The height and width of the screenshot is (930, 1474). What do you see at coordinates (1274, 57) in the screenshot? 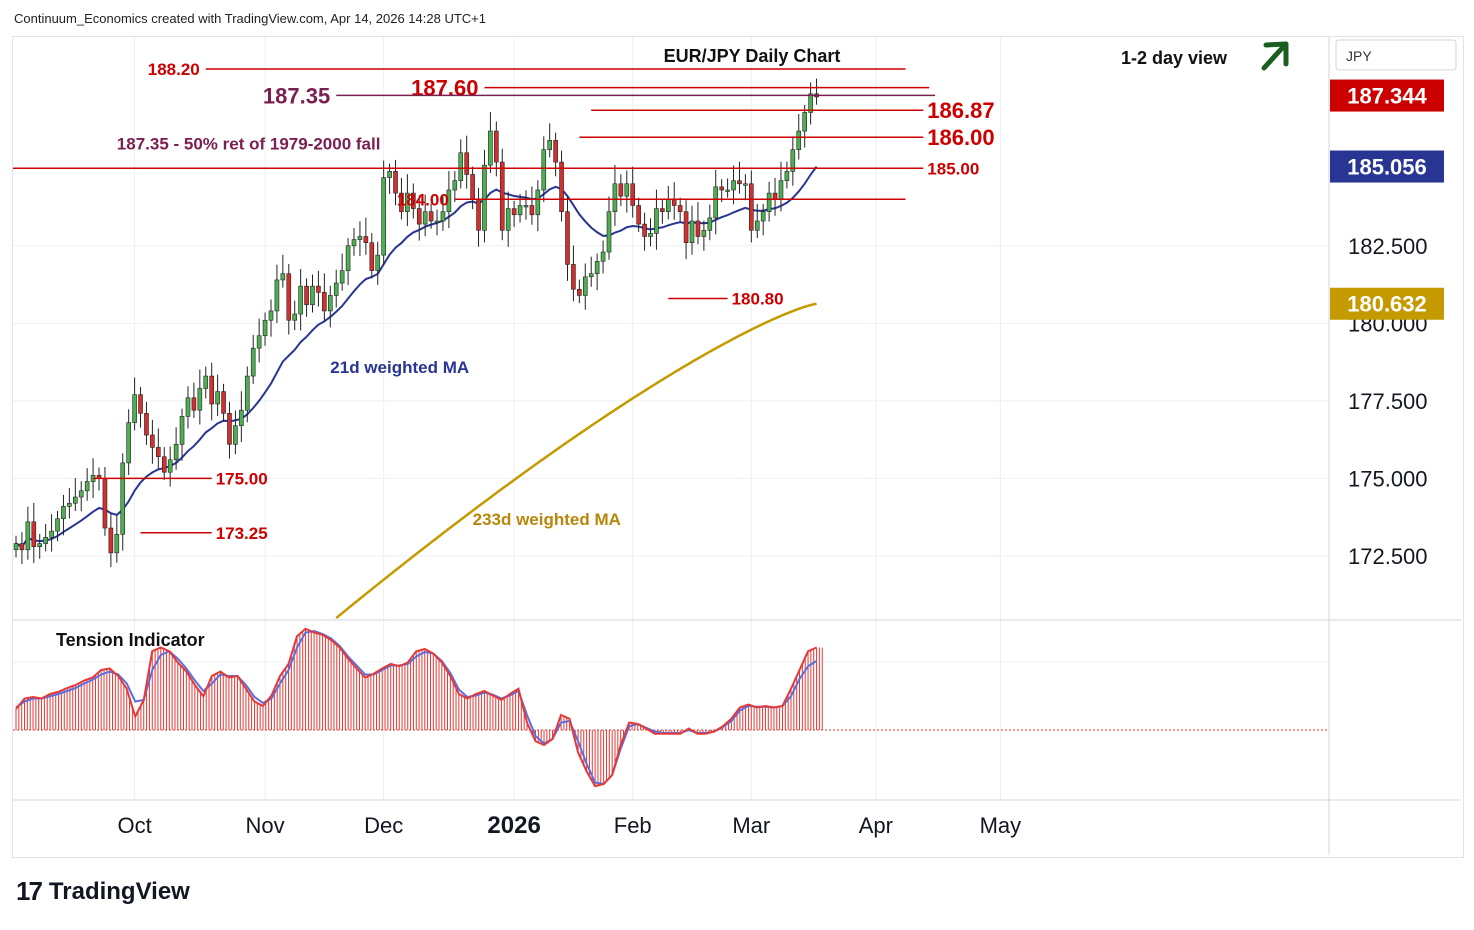
I see `arrow-shaft` at bounding box center [1274, 57].